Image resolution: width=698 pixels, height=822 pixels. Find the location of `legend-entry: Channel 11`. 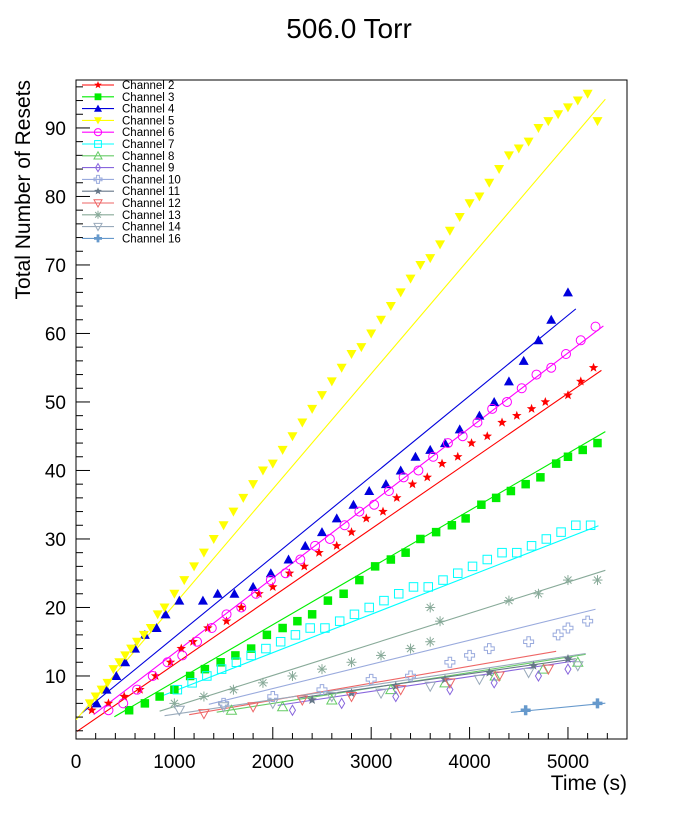

legend-entry: Channel 11 is located at coordinates (131, 192).